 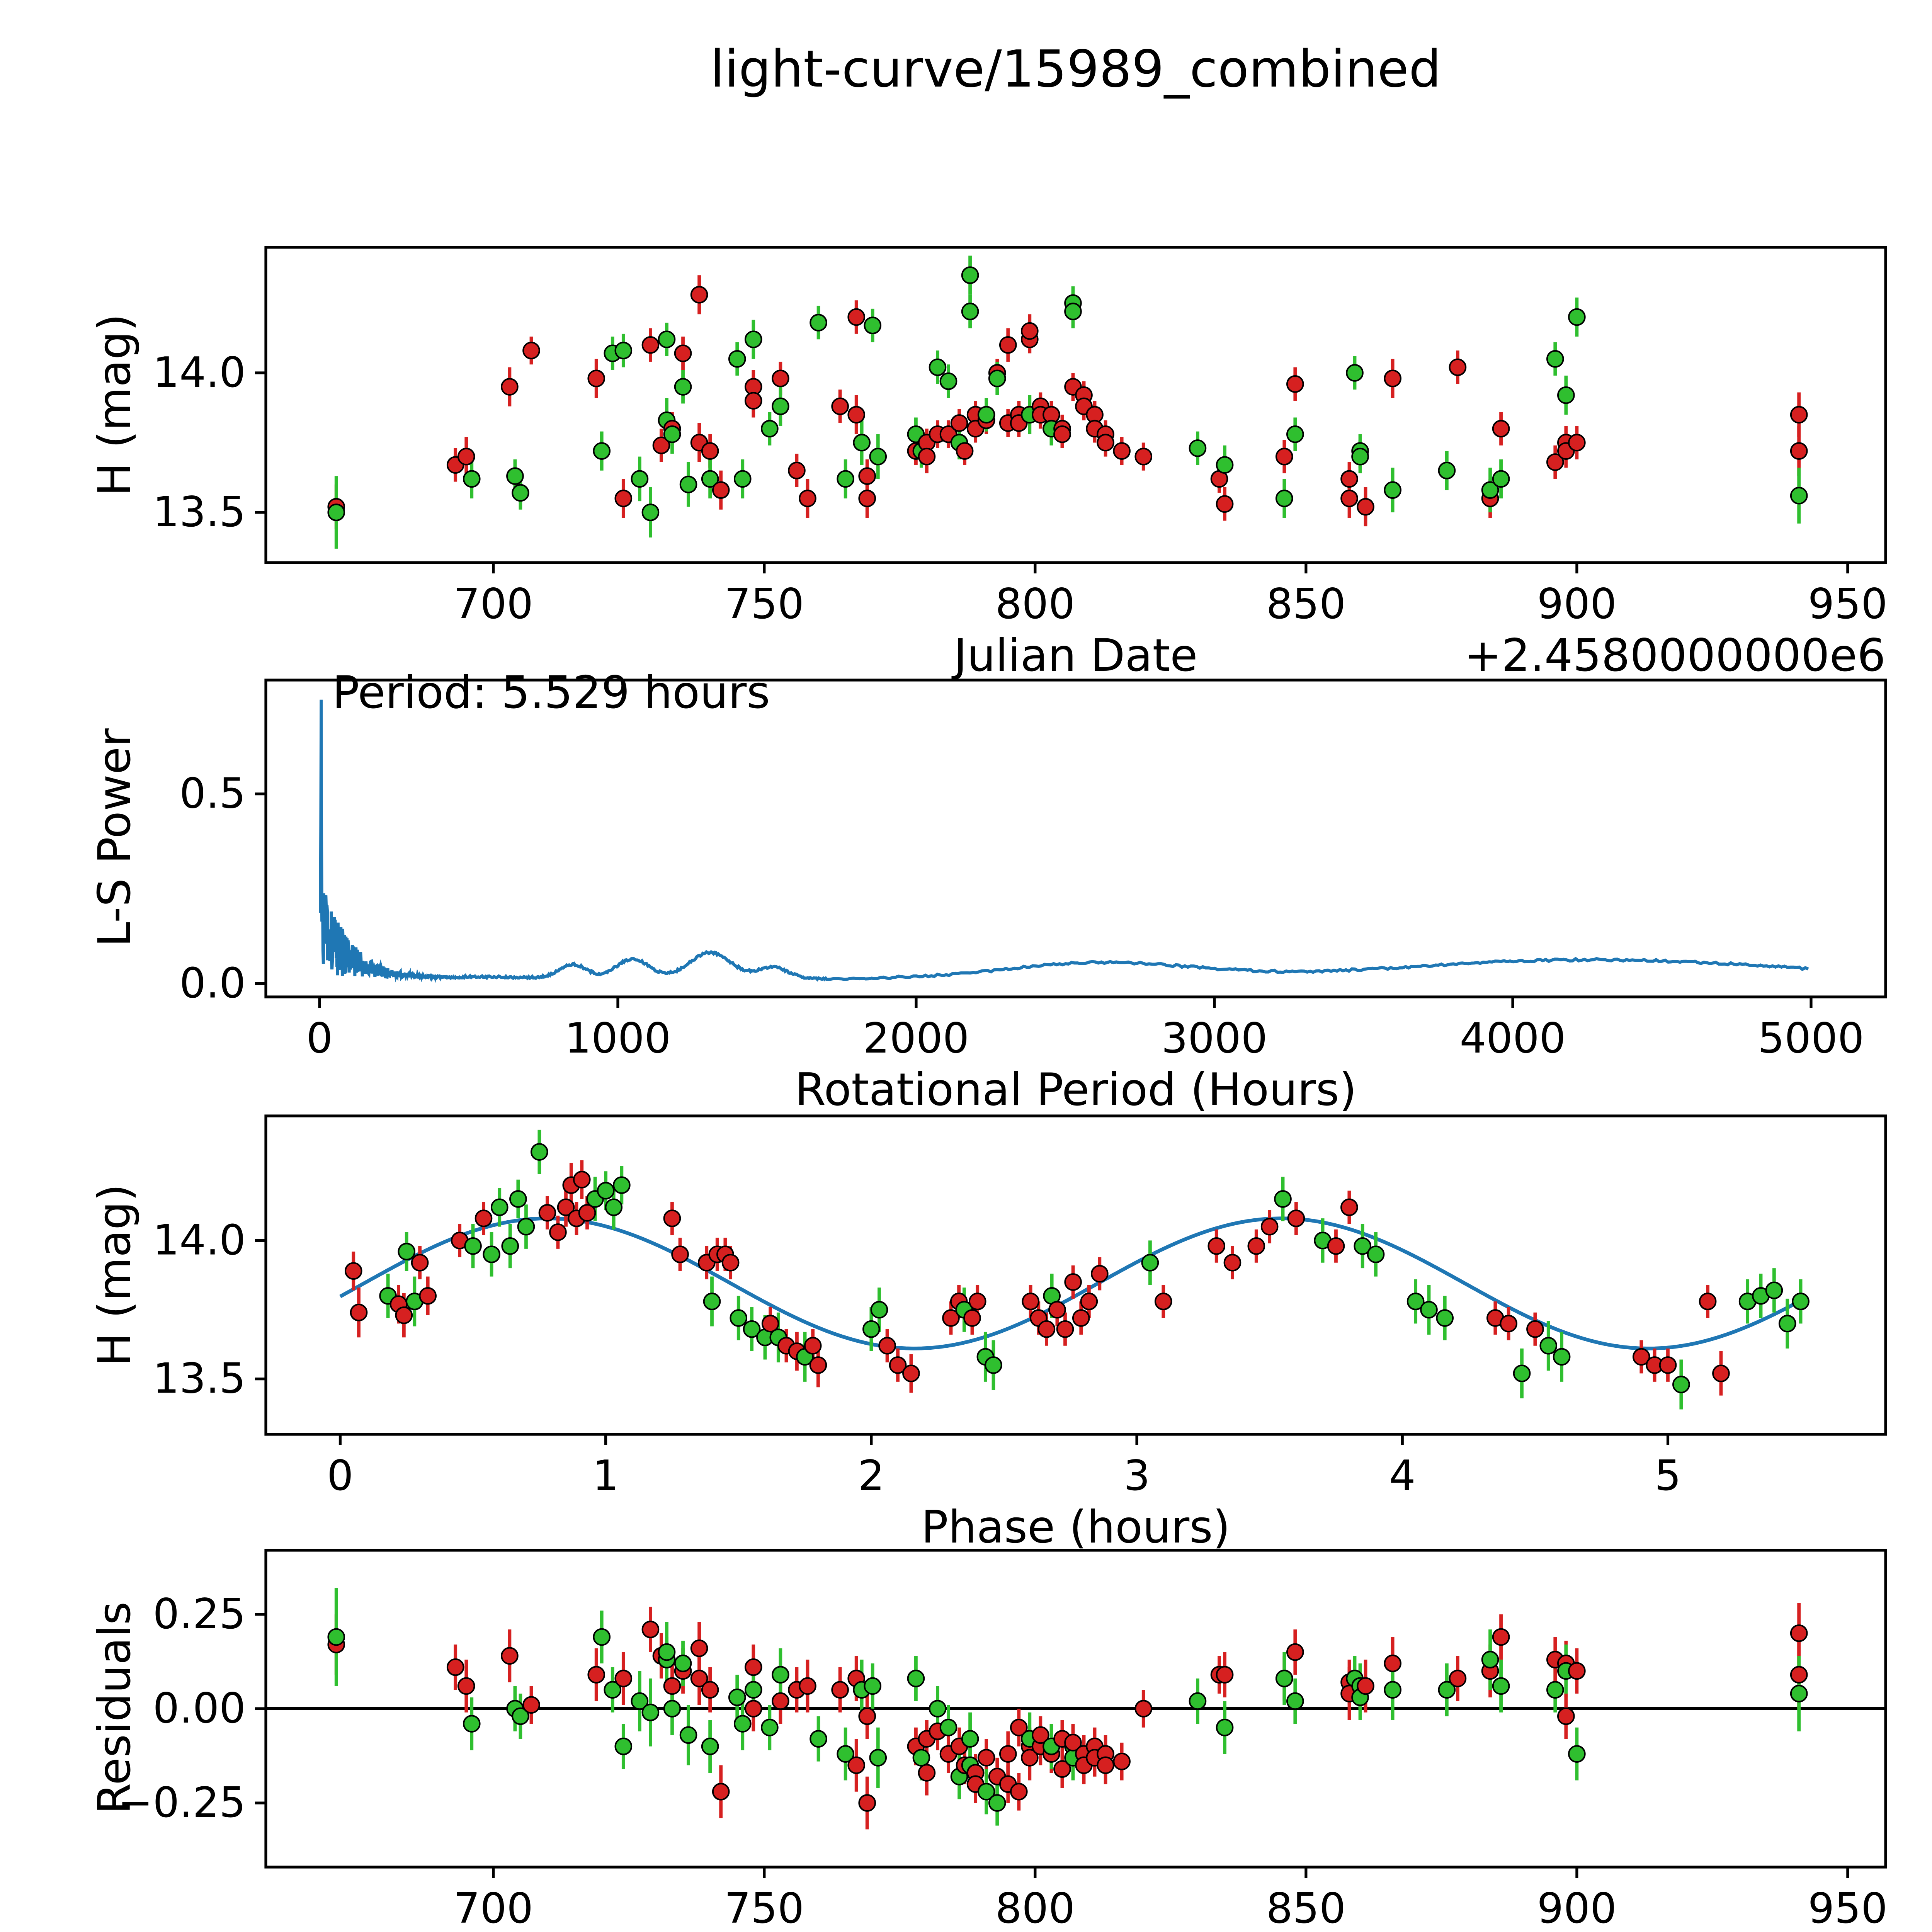 I want to click on phase-xlabel: Phase (hours), so click(x=1076, y=1527).